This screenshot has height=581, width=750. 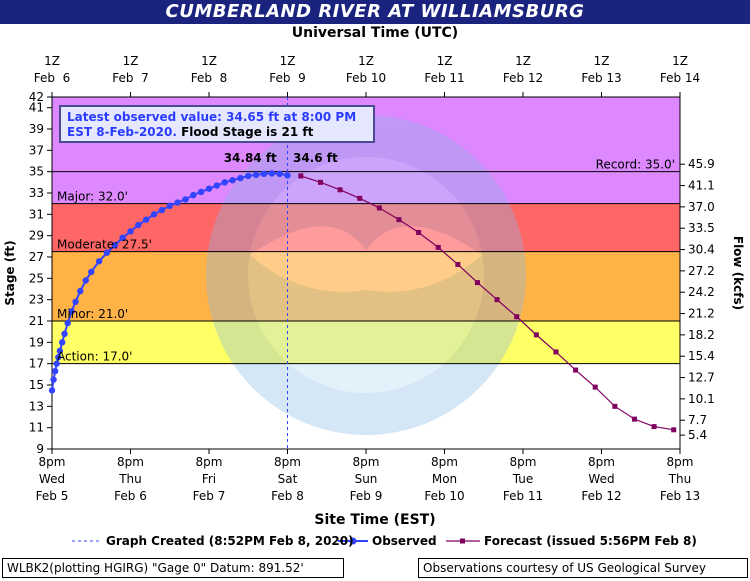 I want to click on y2-tick-label: 37.0, so click(x=701, y=207).